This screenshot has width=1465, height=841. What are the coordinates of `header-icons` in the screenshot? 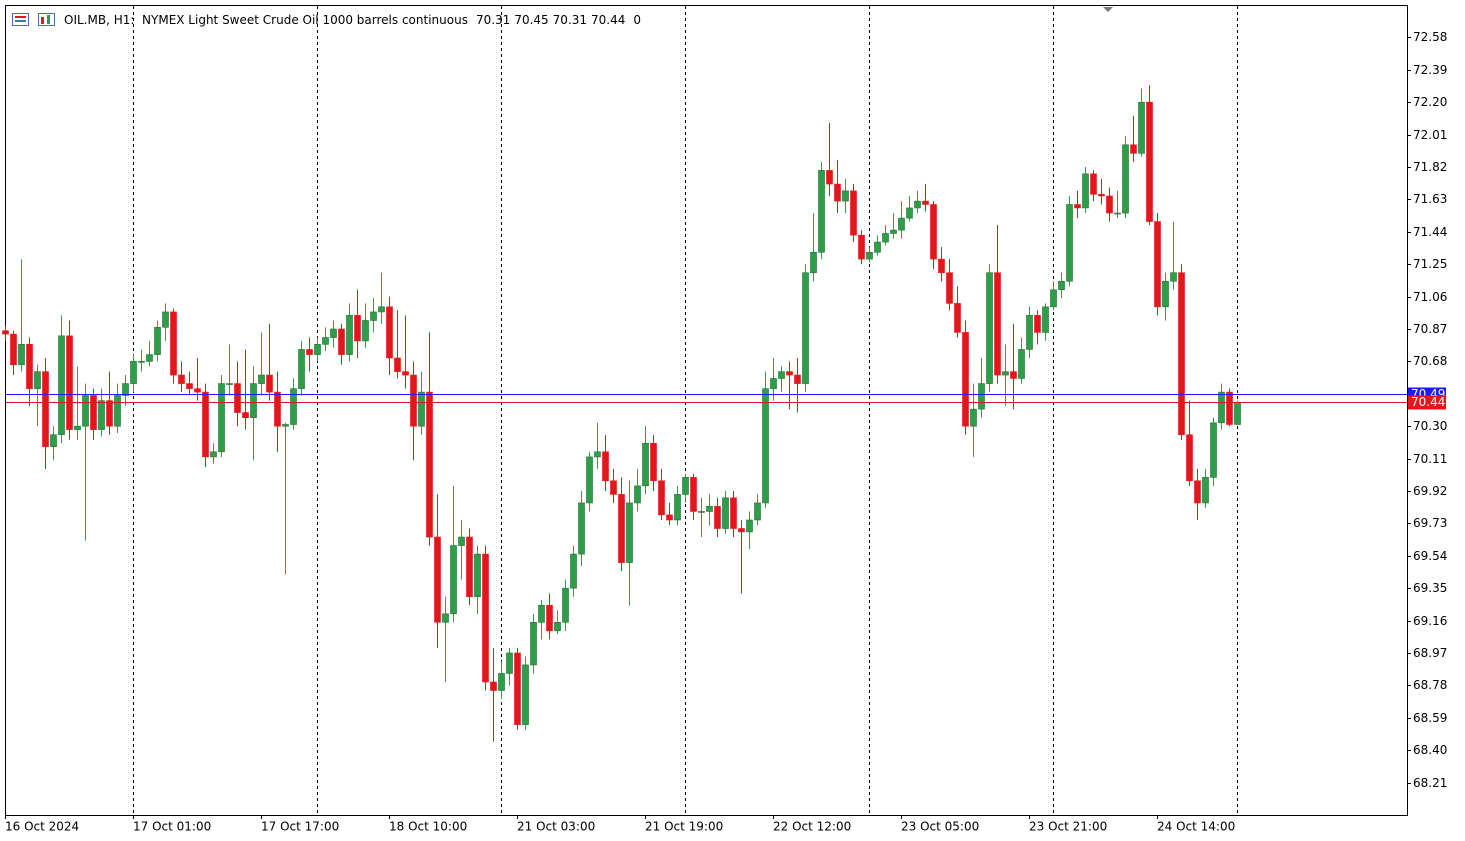 It's located at (33, 19).